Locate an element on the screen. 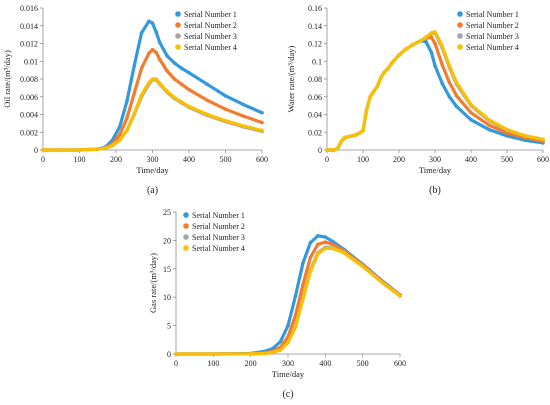  legend-label: Serial Number 2 is located at coordinates (218, 226).